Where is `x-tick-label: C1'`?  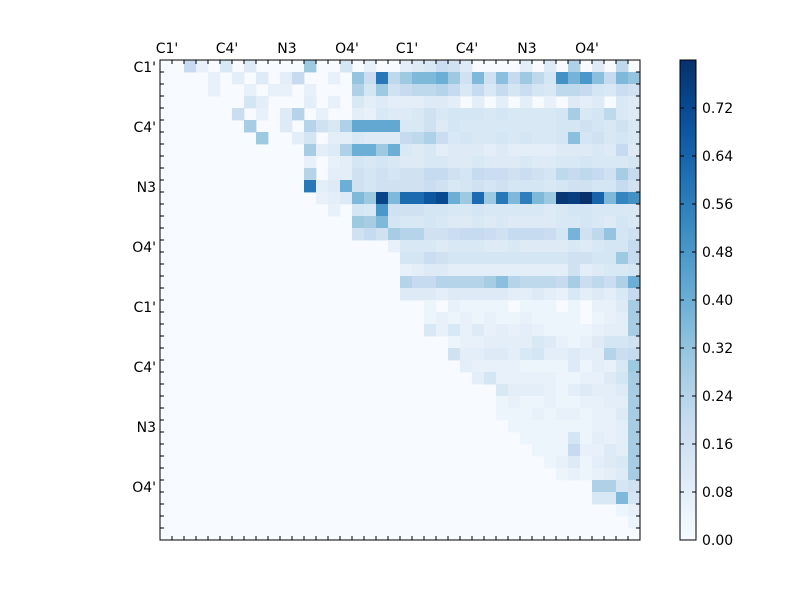
x-tick-label: C1' is located at coordinates (407, 49).